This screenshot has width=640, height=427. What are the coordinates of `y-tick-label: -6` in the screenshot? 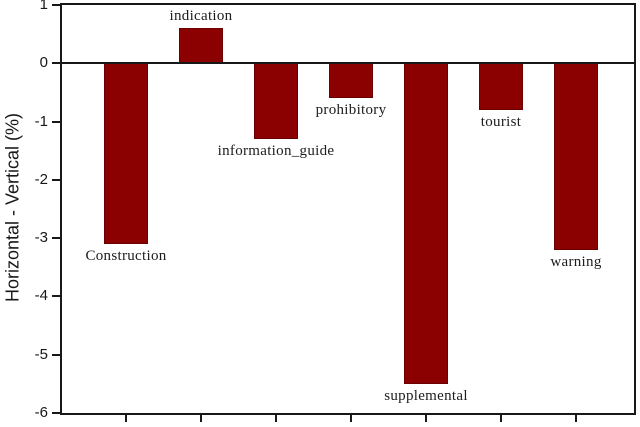 It's located at (41, 412).